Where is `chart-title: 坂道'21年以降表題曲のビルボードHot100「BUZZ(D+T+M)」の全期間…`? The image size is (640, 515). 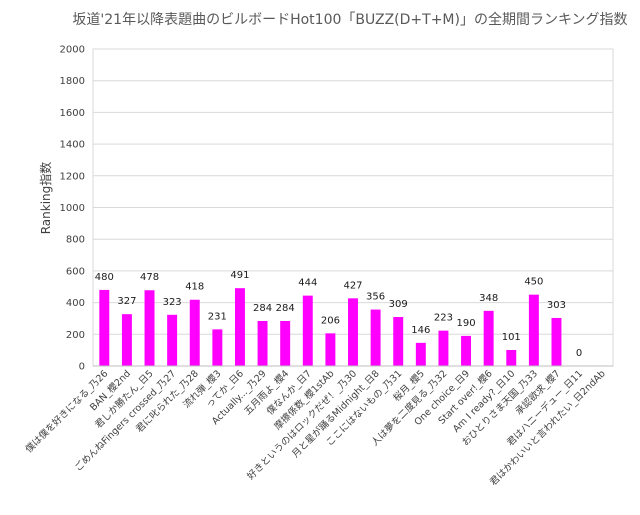
chart-title: 坂道'21年以降表題曲のビルボードHot100「BUZZ(D+T+M)」の全期間… is located at coordinates (349, 19).